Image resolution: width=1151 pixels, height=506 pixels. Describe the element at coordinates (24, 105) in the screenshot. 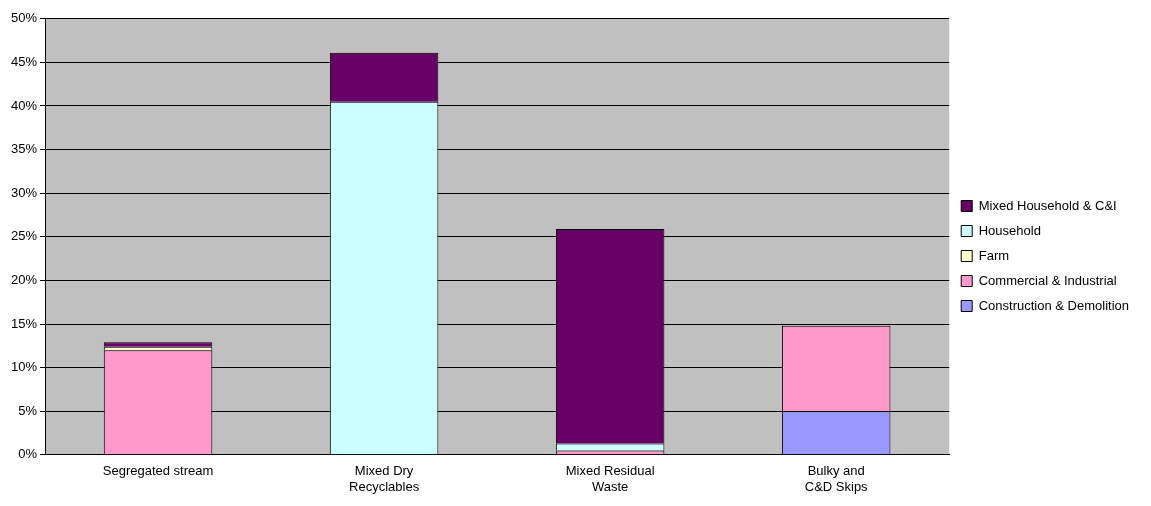

I see `y-tick-label: 40%` at that location.